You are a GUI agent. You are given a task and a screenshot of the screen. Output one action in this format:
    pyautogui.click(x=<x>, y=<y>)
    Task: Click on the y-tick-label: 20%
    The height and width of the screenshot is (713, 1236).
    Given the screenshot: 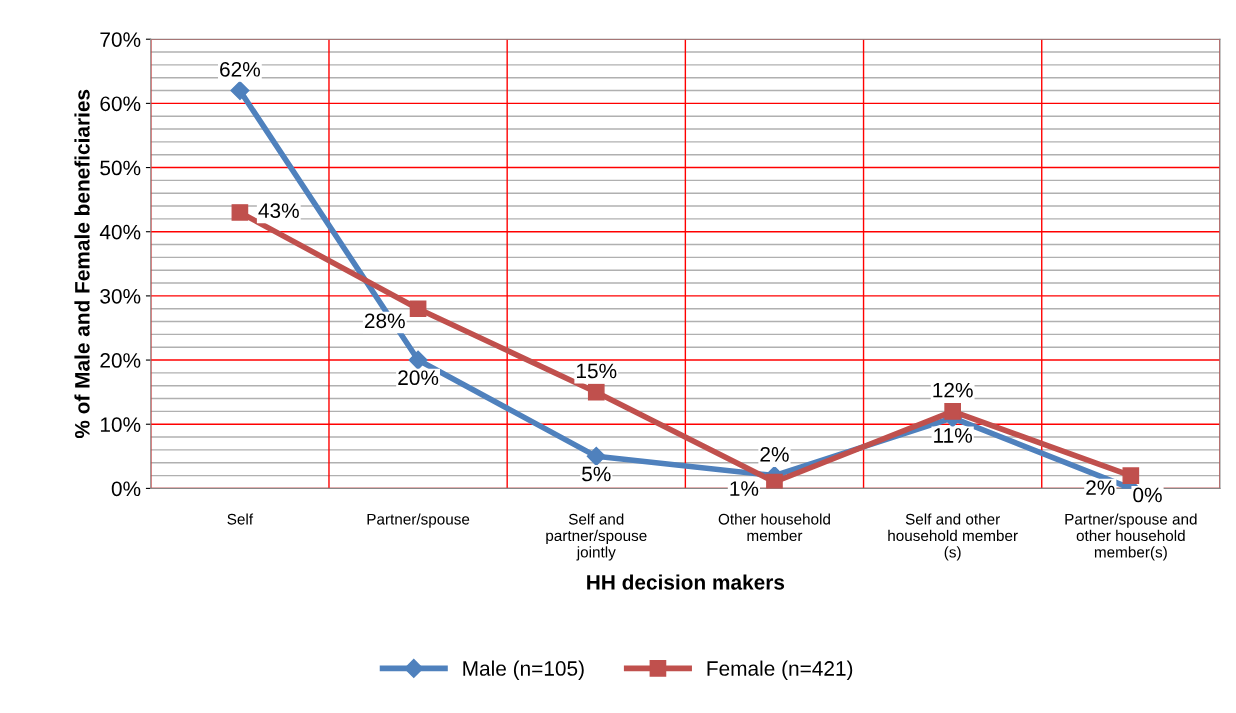 What is the action you would take?
    pyautogui.click(x=120, y=360)
    